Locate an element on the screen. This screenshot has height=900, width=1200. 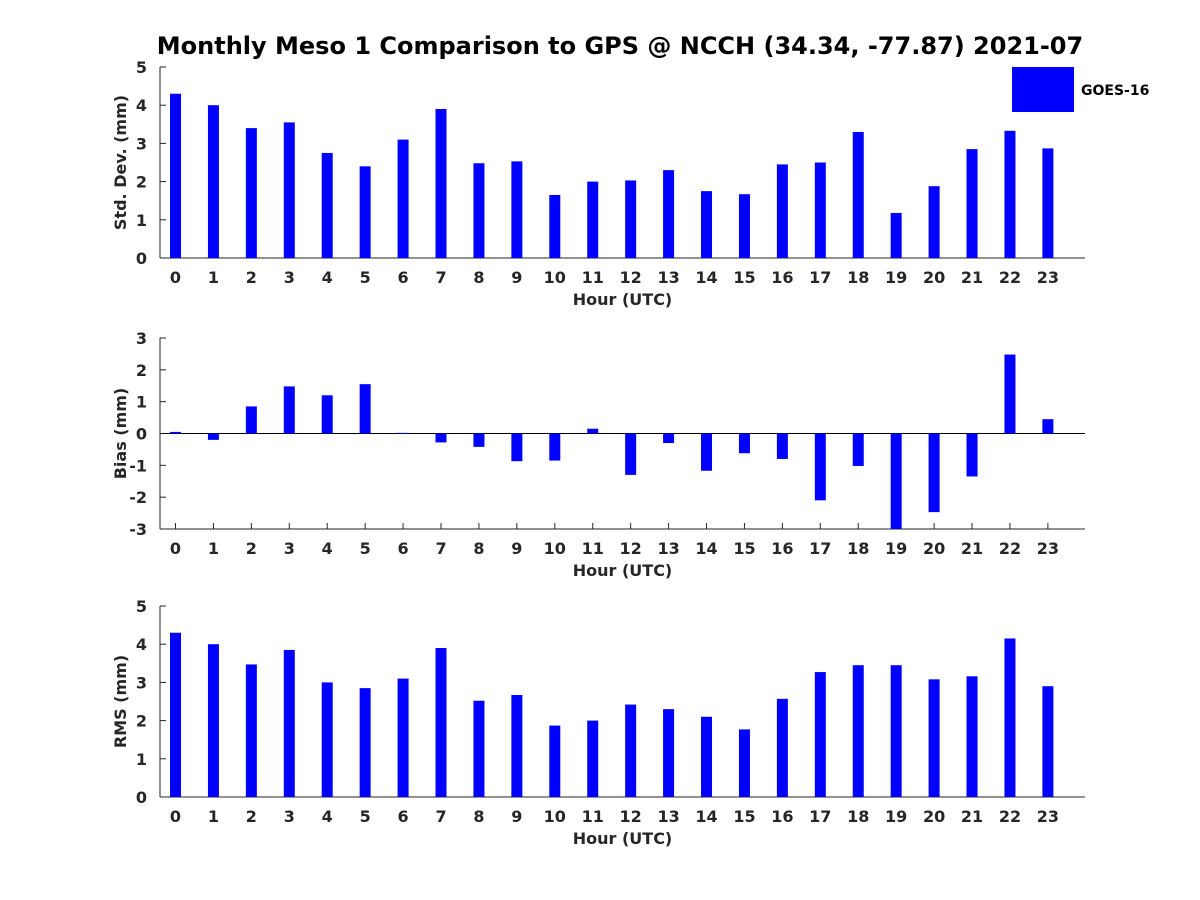
y-tick-label: -3 is located at coordinates (138, 529).